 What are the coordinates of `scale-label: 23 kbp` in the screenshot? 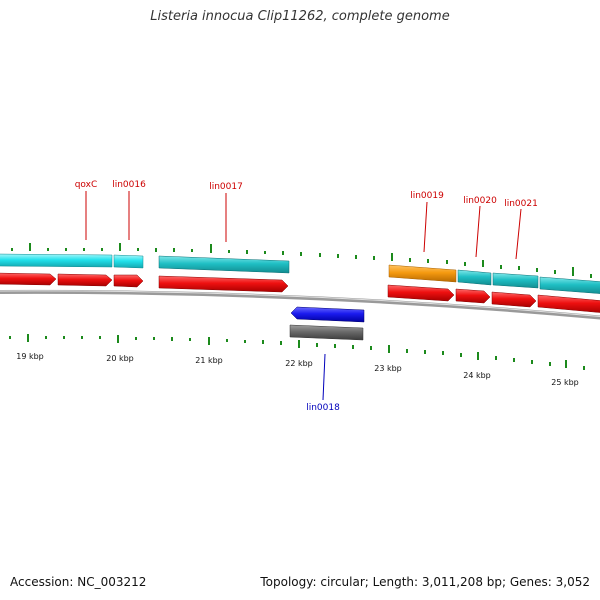 It's located at (388, 368).